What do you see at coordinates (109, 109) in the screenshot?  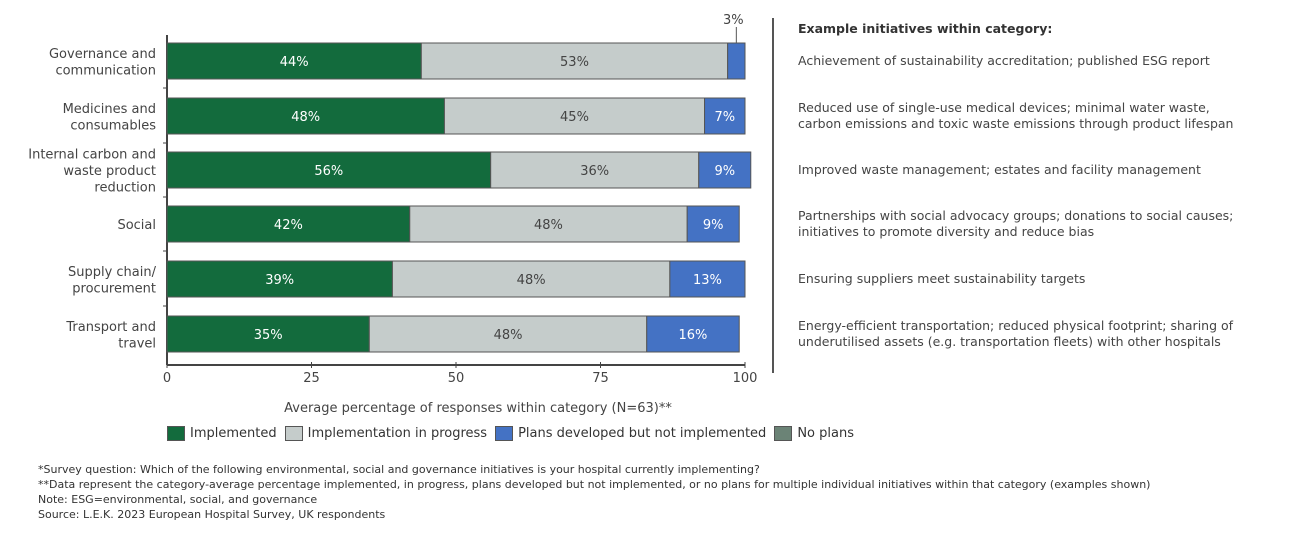 I see `category-label: Medicines and` at bounding box center [109, 109].